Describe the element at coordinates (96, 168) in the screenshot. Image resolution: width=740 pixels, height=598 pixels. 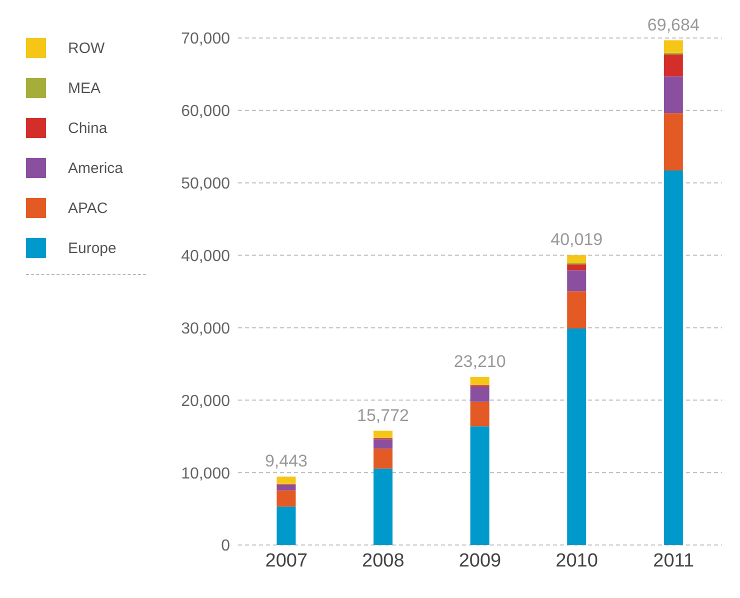
I see `legend-label: America` at that location.